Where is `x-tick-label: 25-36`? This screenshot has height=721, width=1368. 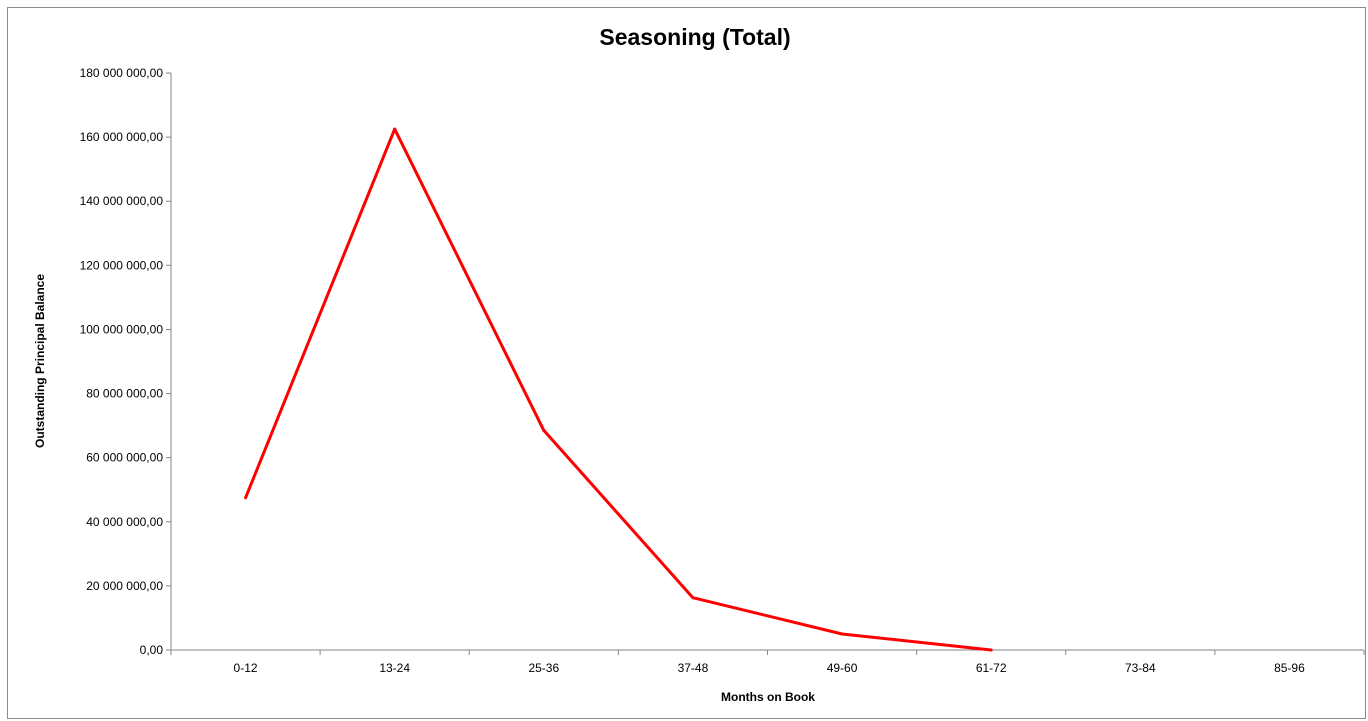
x-tick-label: 25-36 is located at coordinates (543, 668).